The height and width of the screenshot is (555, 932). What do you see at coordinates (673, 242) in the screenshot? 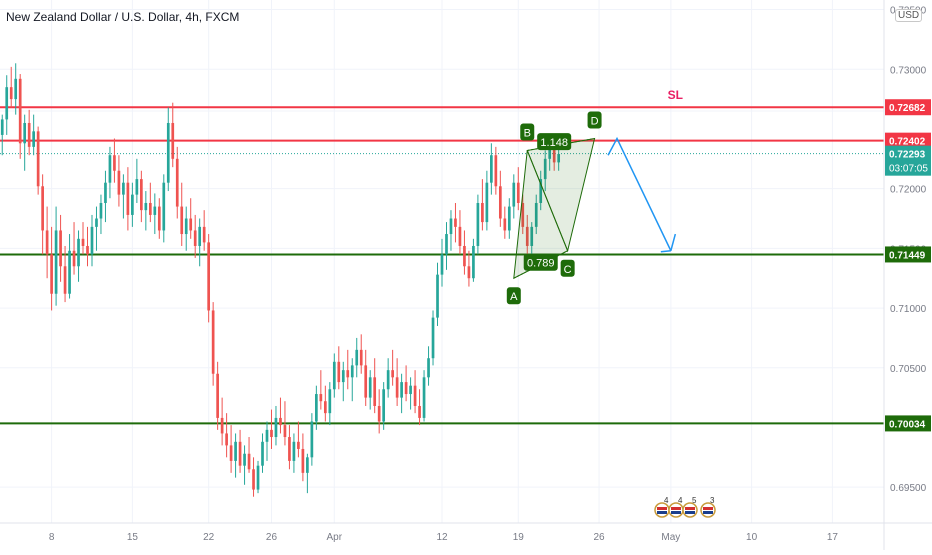
I see `projection-arrowhead` at bounding box center [673, 242].